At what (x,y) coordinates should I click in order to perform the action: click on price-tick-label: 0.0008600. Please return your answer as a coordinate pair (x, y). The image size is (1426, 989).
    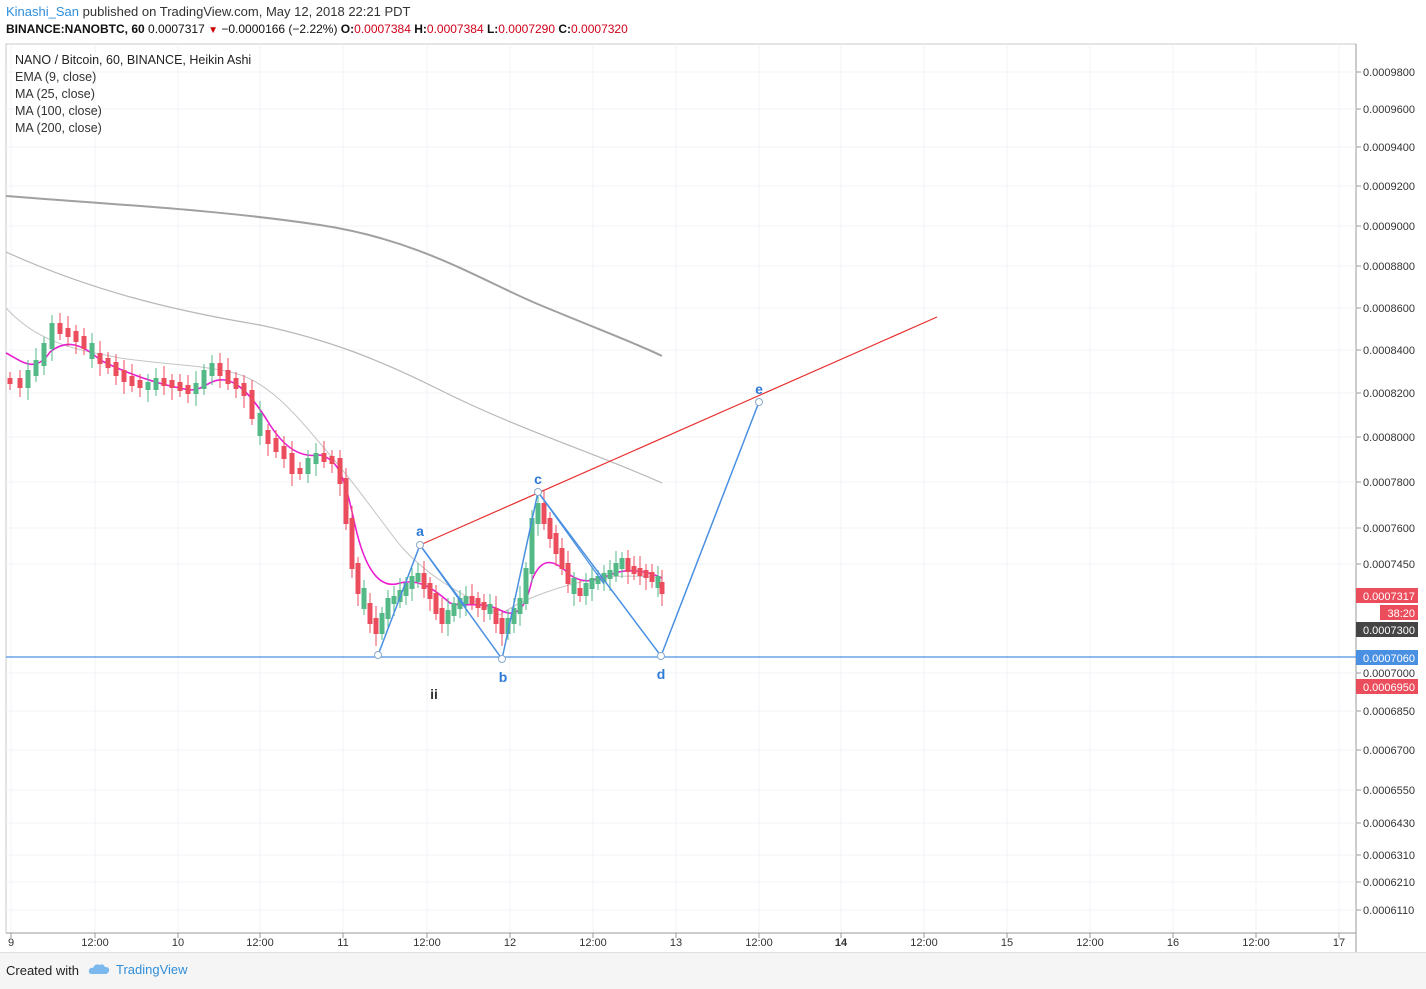
    Looking at the image, I should click on (1389, 309).